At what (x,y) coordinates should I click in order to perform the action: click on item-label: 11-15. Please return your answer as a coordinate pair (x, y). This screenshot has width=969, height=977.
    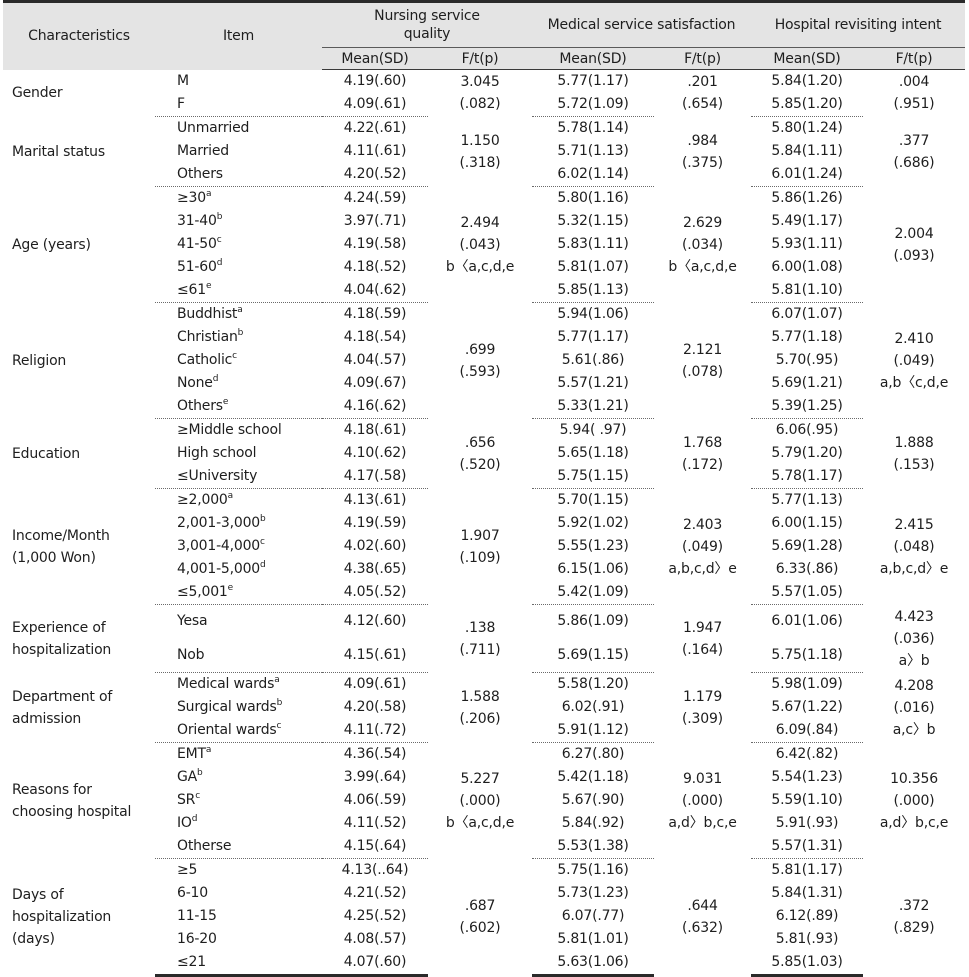
    Looking at the image, I should click on (238, 916).